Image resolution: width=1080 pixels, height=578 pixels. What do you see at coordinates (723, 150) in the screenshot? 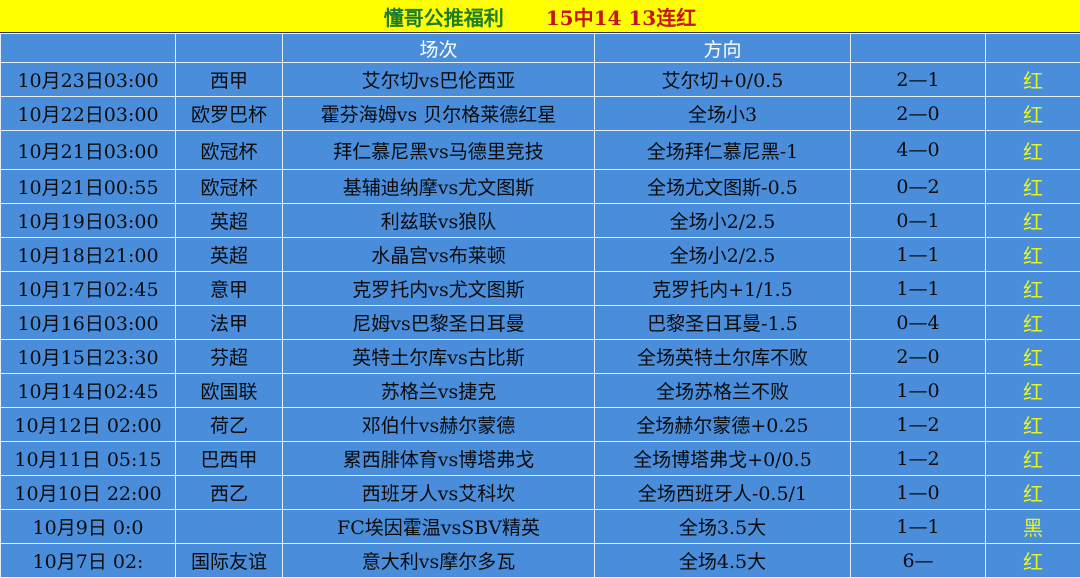
I see `cell-pick: 全场拜仁慕尼黑-1` at bounding box center [723, 150].